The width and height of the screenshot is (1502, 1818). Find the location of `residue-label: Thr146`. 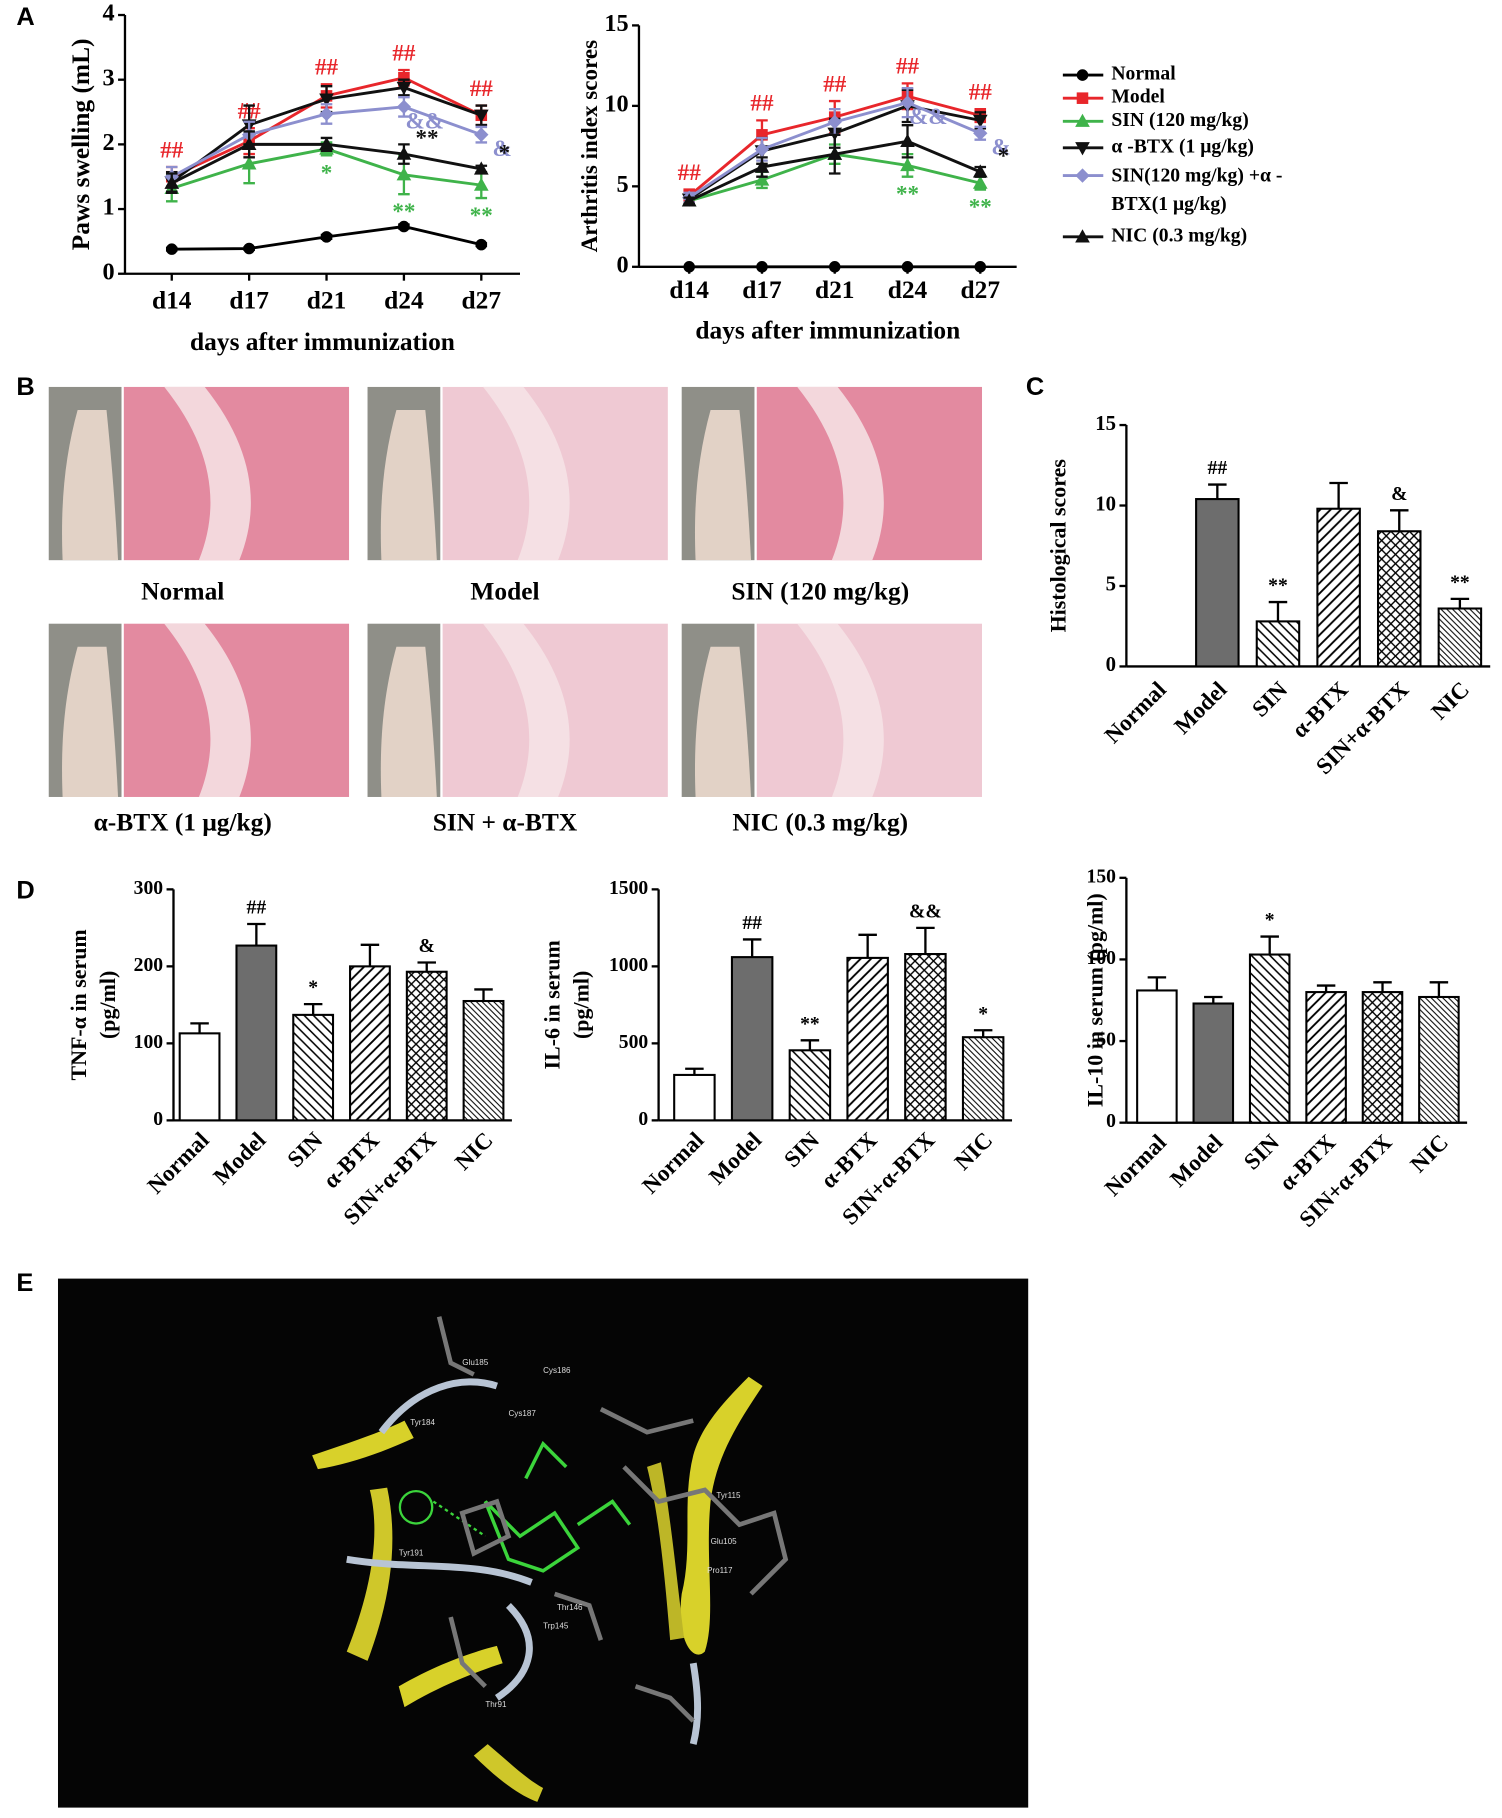

residue-label: Thr146 is located at coordinates (570, 1607).